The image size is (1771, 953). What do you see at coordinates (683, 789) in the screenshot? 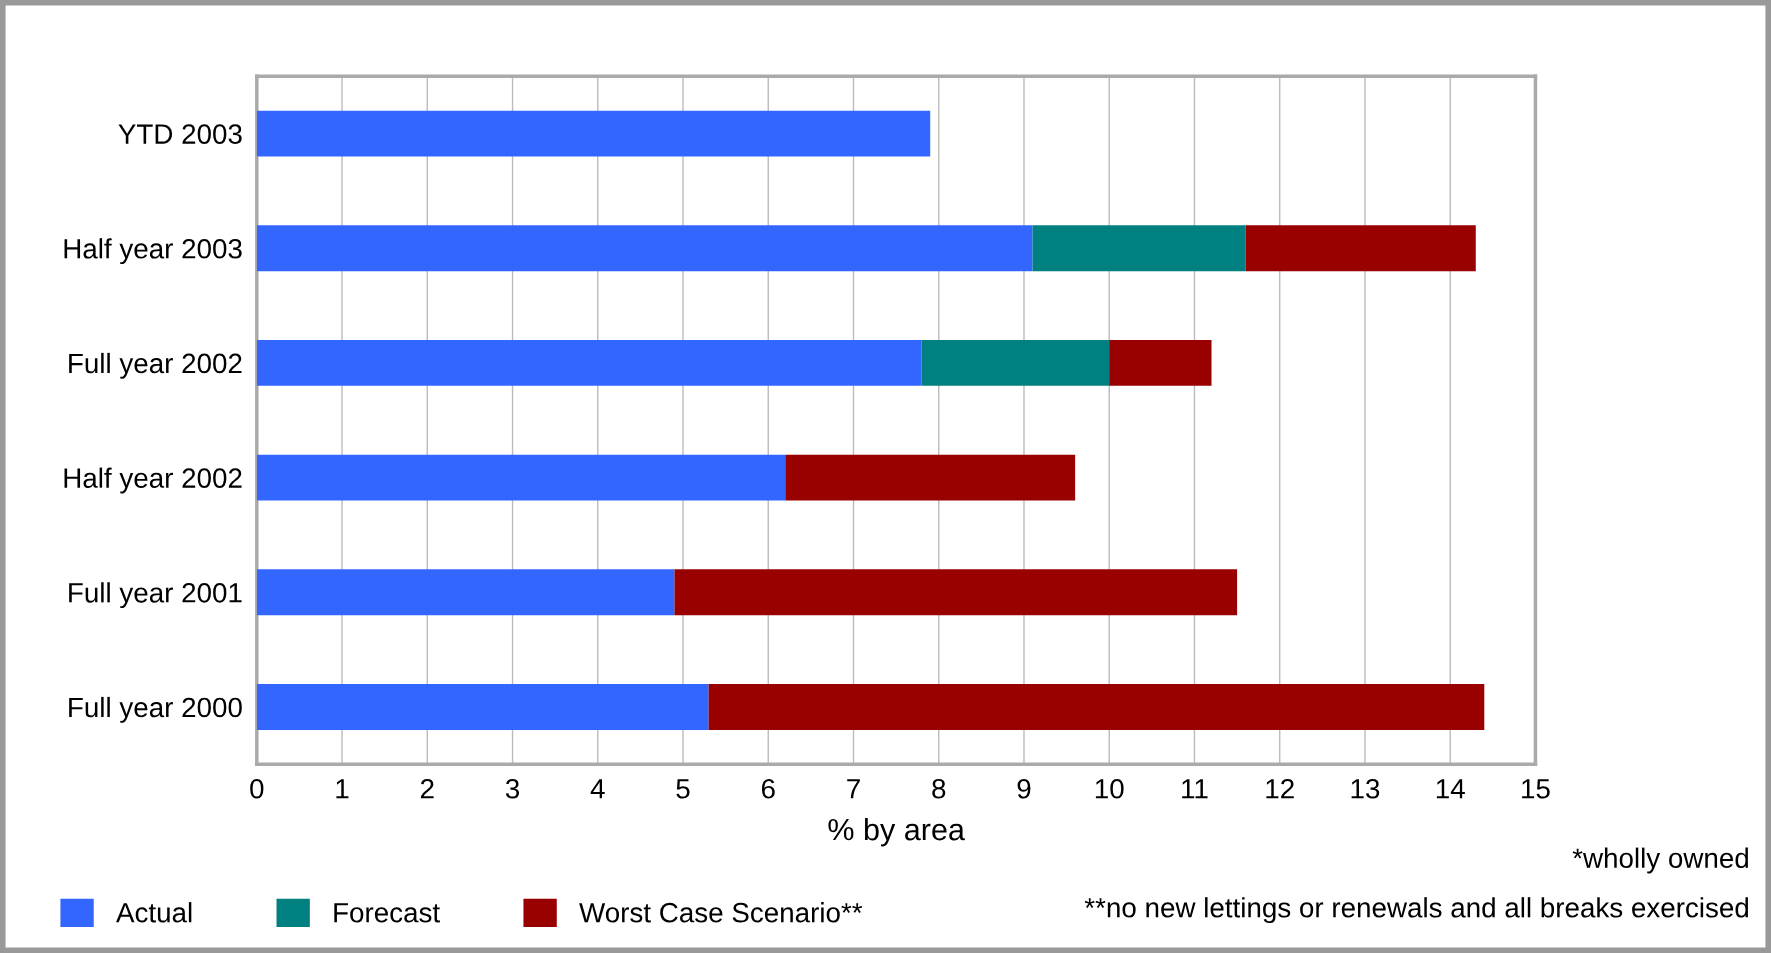
I see `x-tick-label: 5` at bounding box center [683, 789].